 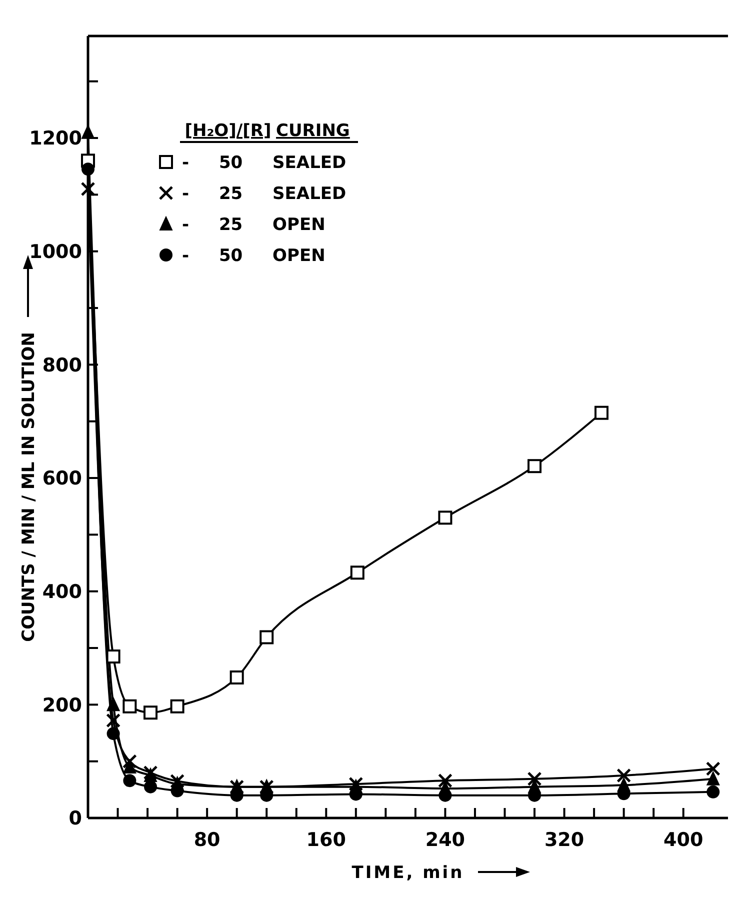 What do you see at coordinates (684, 840) in the screenshot?
I see `x-tick-label: 400` at bounding box center [684, 840].